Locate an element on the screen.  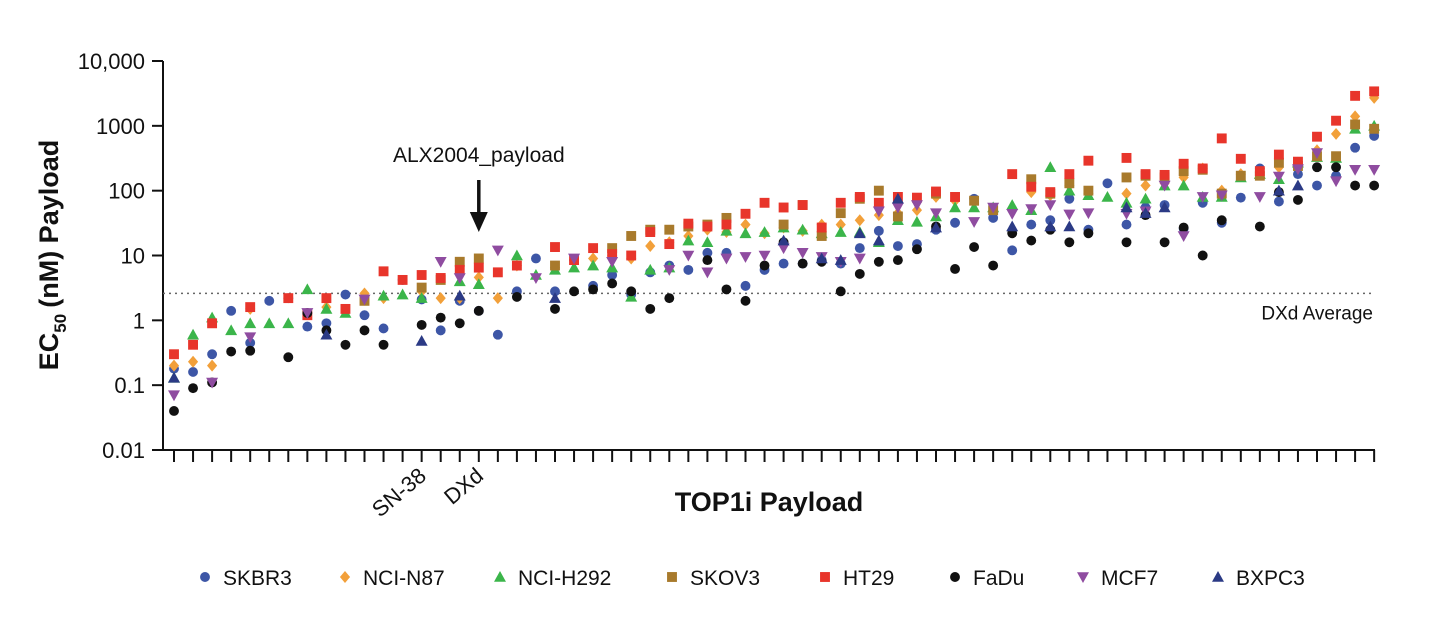
annotation-label: ALX2004_payload is located at coordinates (479, 155).